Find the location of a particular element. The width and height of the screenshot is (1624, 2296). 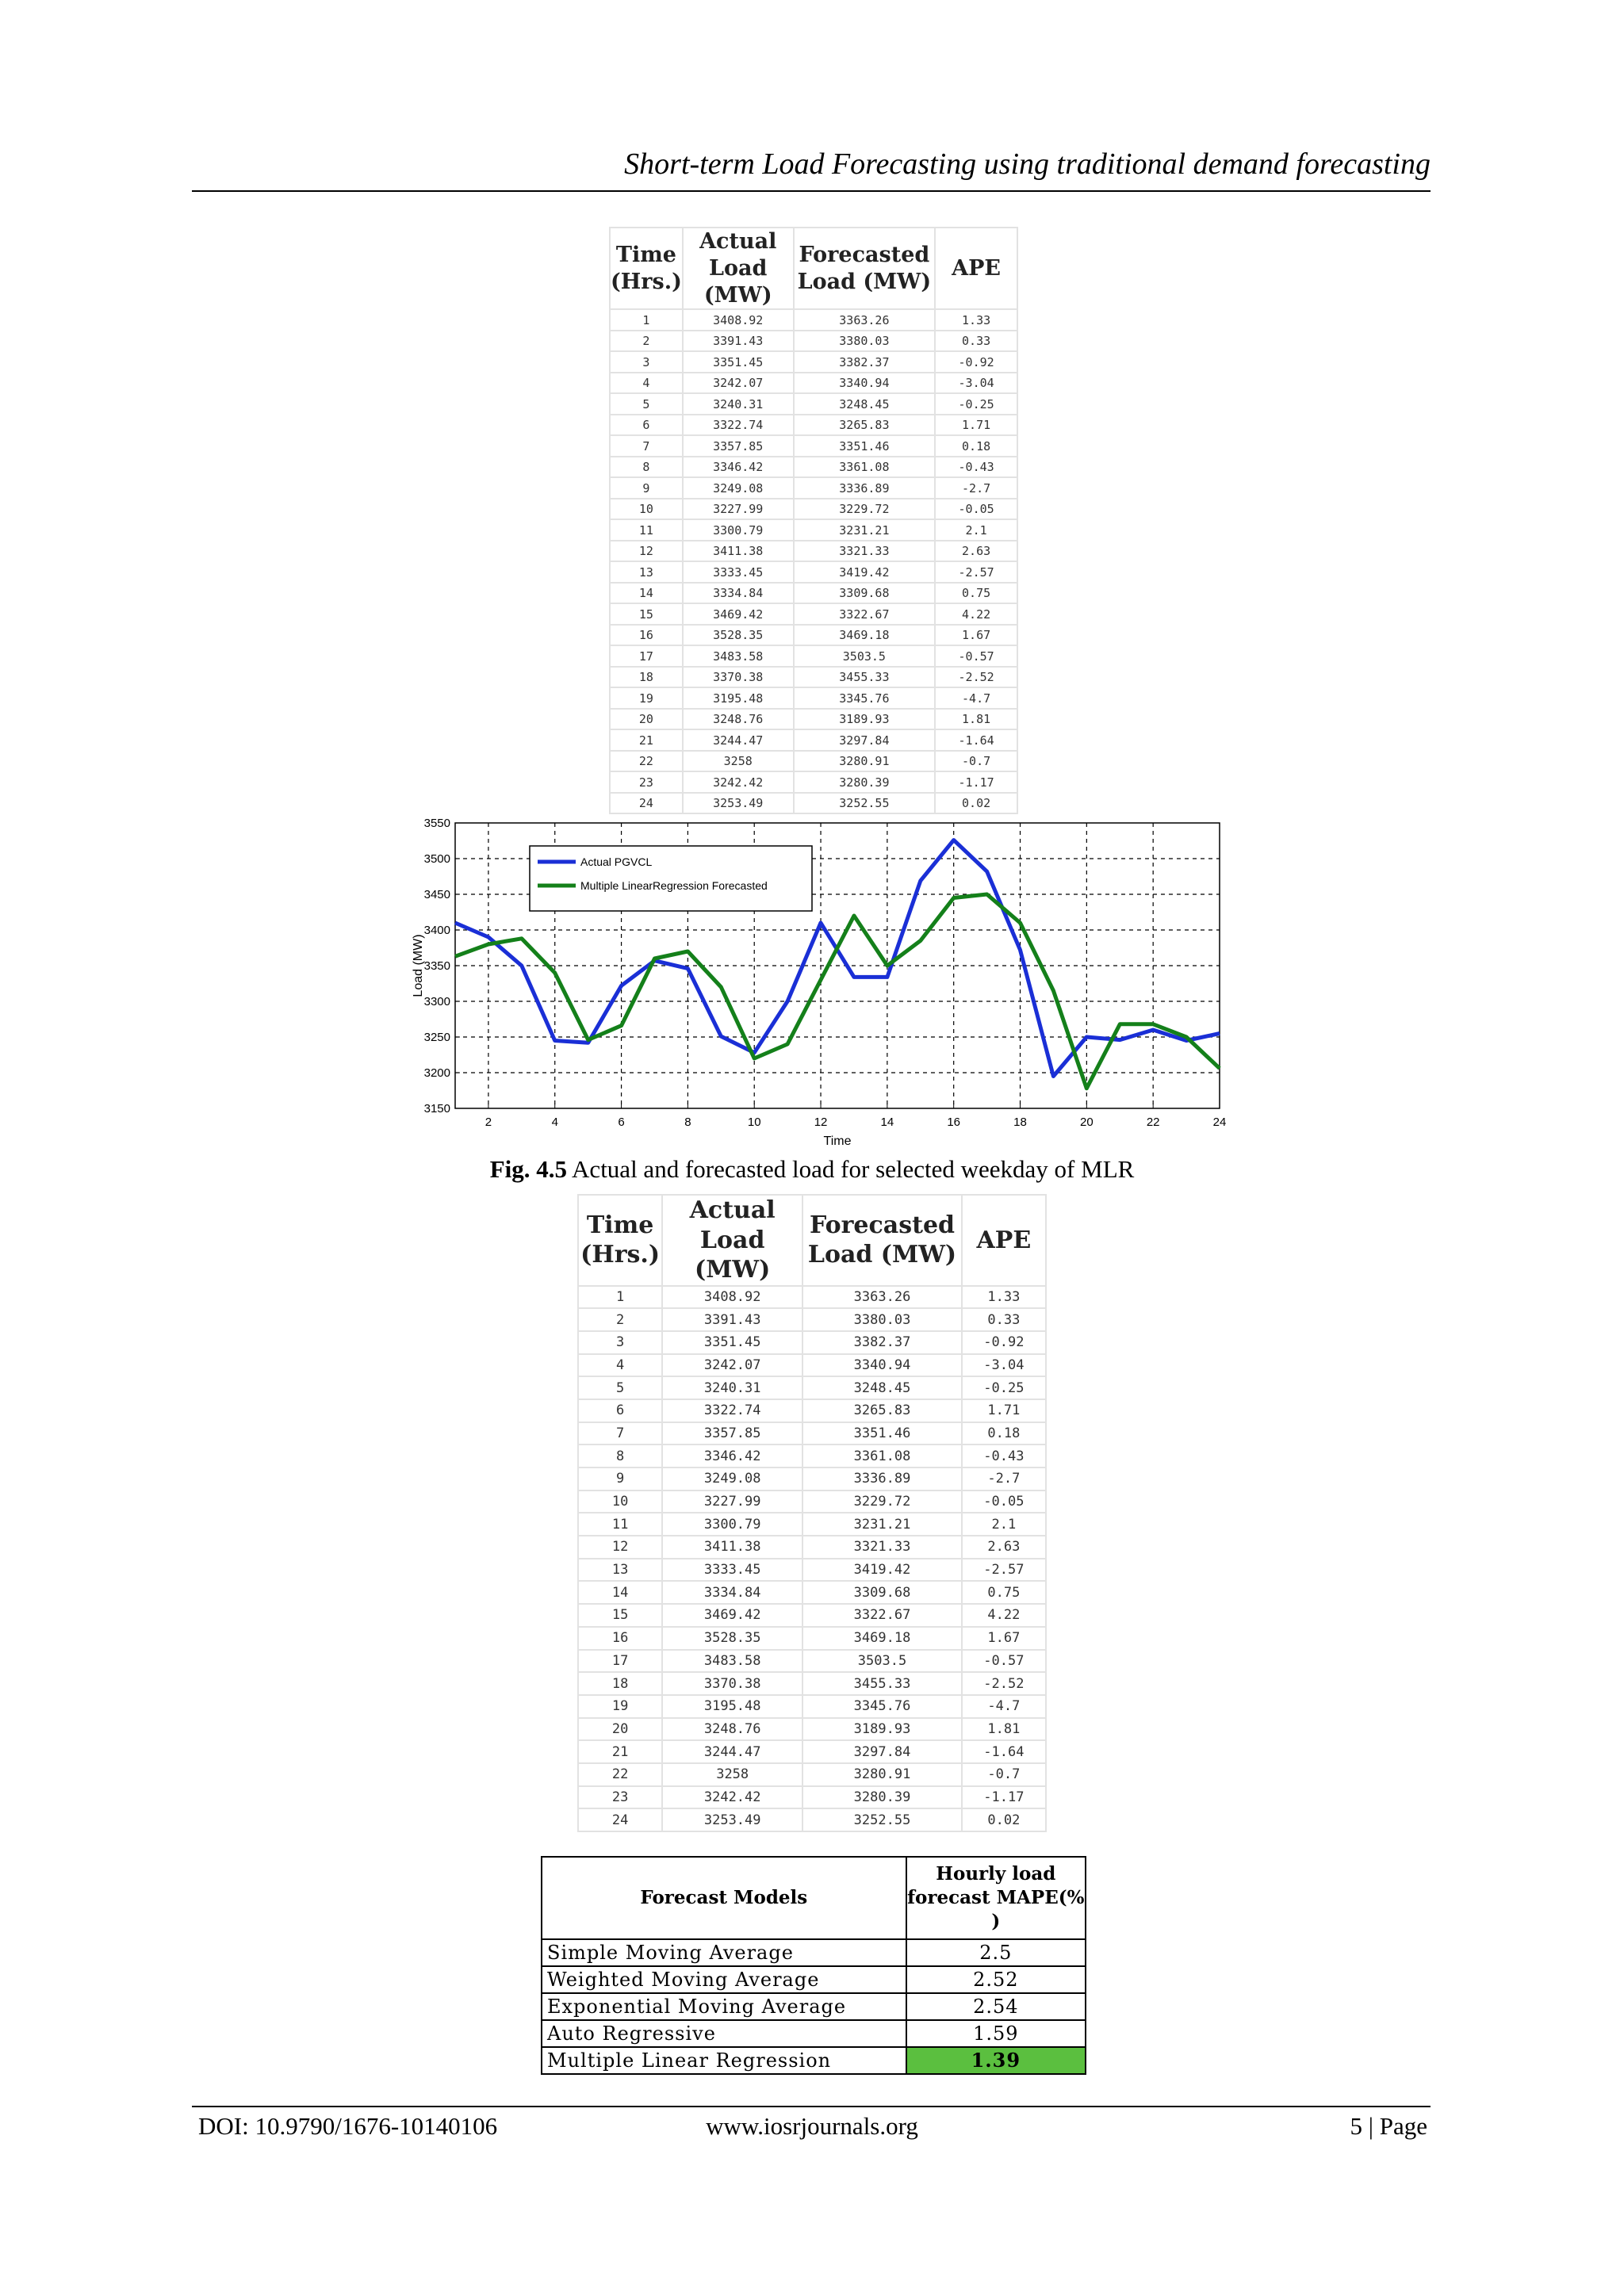

cell-forecast-load: 3503.5 is located at coordinates (883, 1661).